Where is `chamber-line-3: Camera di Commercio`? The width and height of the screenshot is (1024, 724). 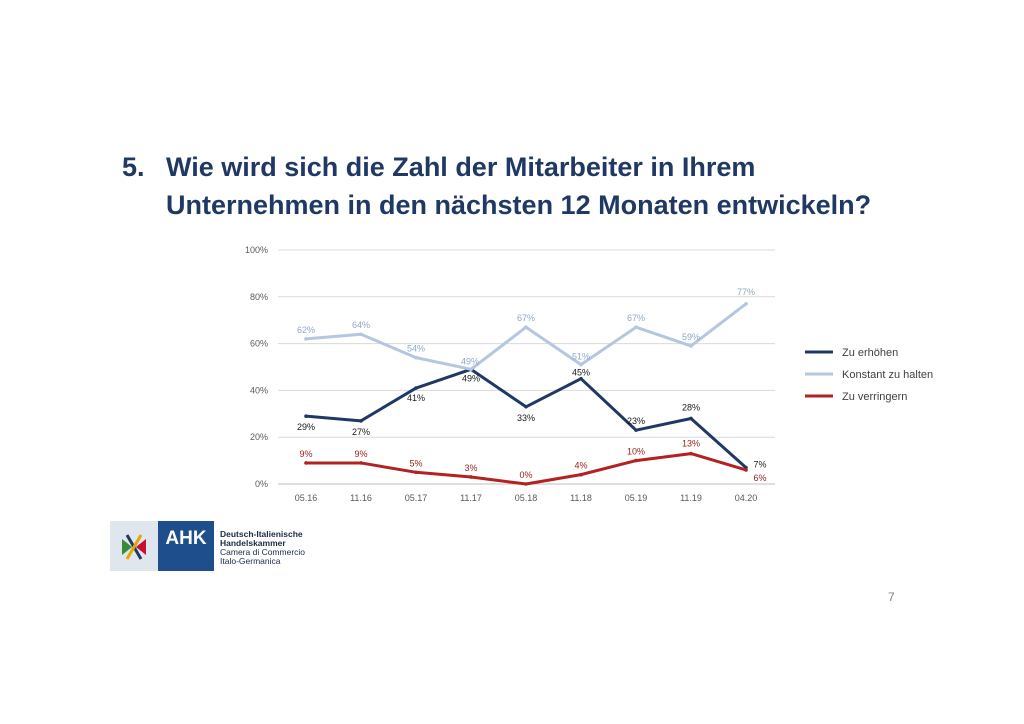
chamber-line-3: Camera di Commercio is located at coordinates (263, 552).